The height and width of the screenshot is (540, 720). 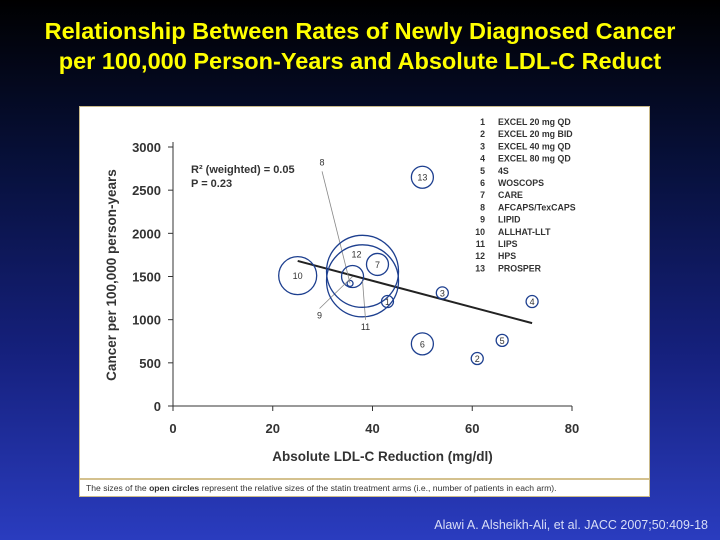 I want to click on trial-label-2: 2, so click(x=477, y=359).